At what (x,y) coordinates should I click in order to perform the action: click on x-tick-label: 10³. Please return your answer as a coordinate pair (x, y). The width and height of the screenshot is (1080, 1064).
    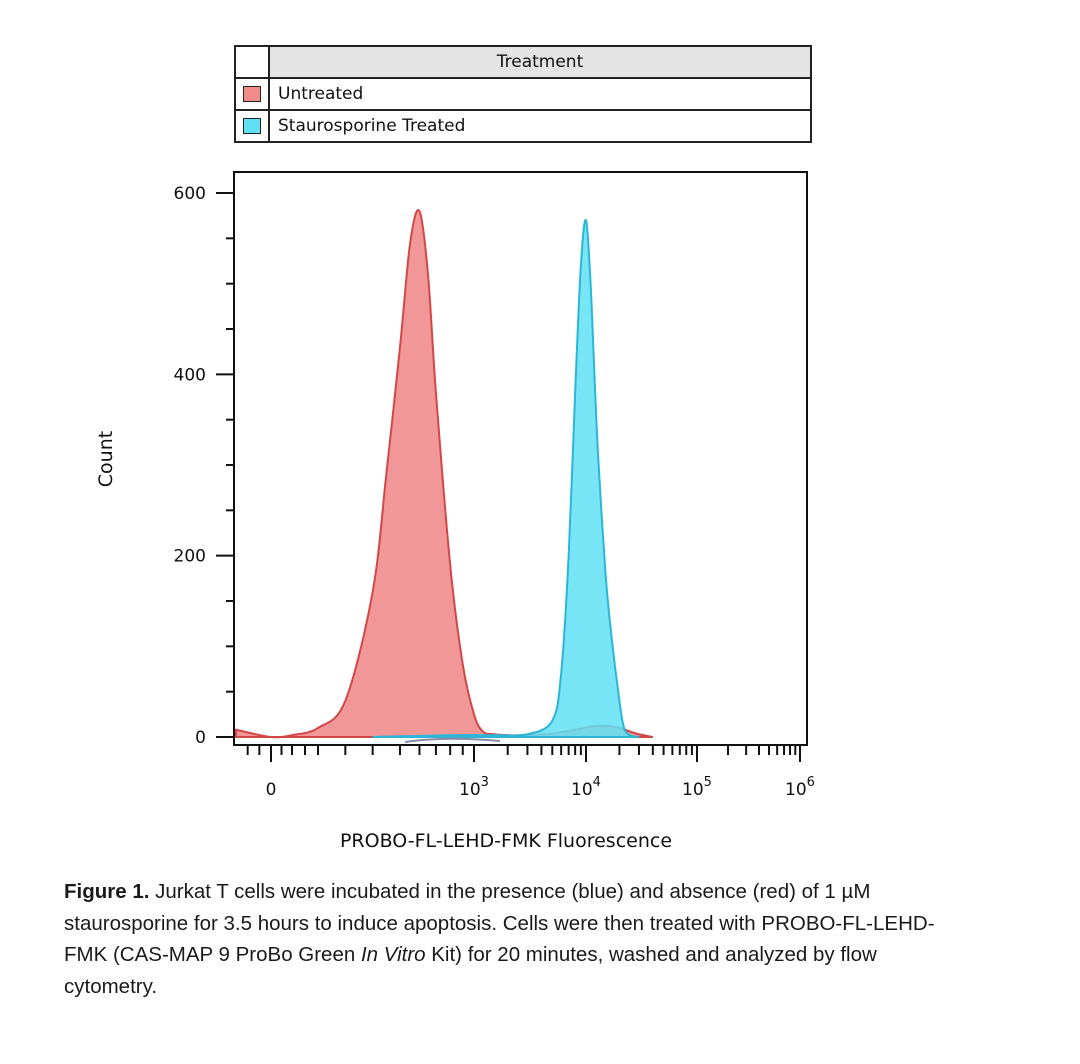
    Looking at the image, I should click on (474, 787).